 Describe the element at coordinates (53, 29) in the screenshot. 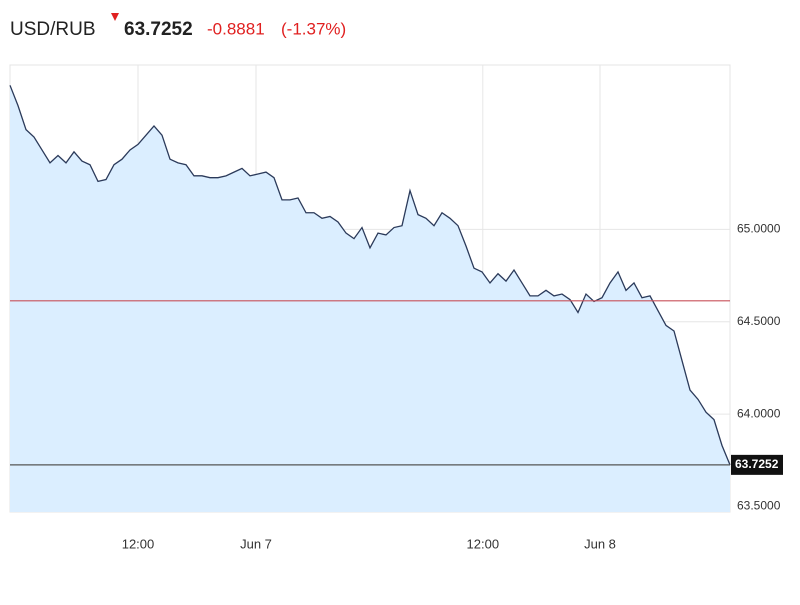

I see `symbol: USD/RUB` at that location.